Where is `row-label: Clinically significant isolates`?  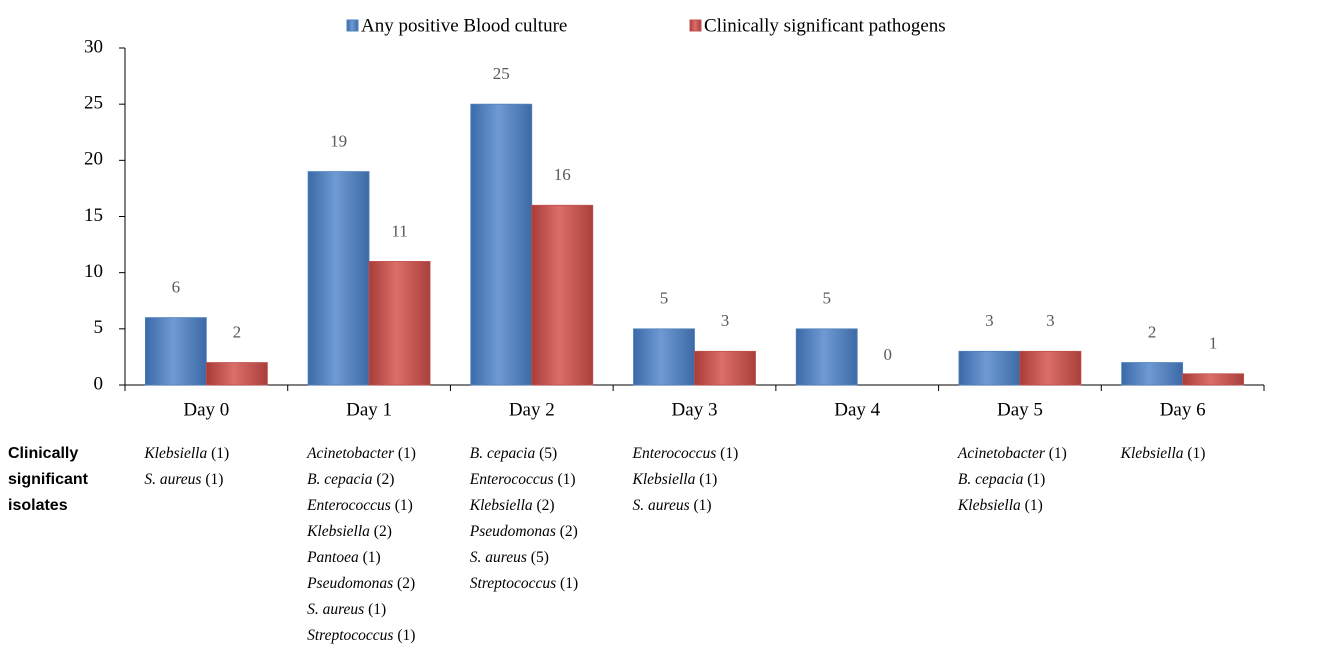
row-label: Clinically significant isolates is located at coordinates (48, 479).